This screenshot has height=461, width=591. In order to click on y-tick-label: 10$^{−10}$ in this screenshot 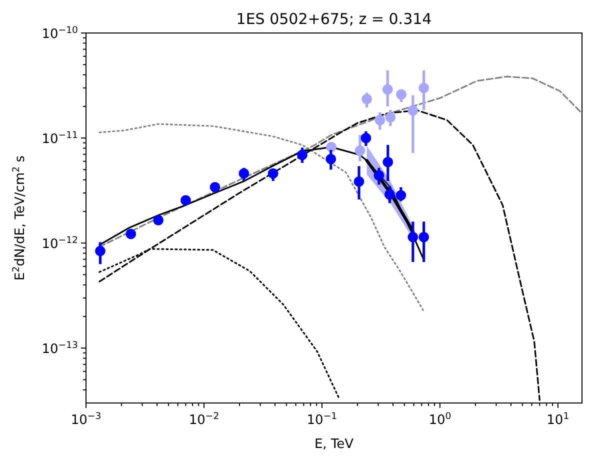, I will do `click(60, 33)`.